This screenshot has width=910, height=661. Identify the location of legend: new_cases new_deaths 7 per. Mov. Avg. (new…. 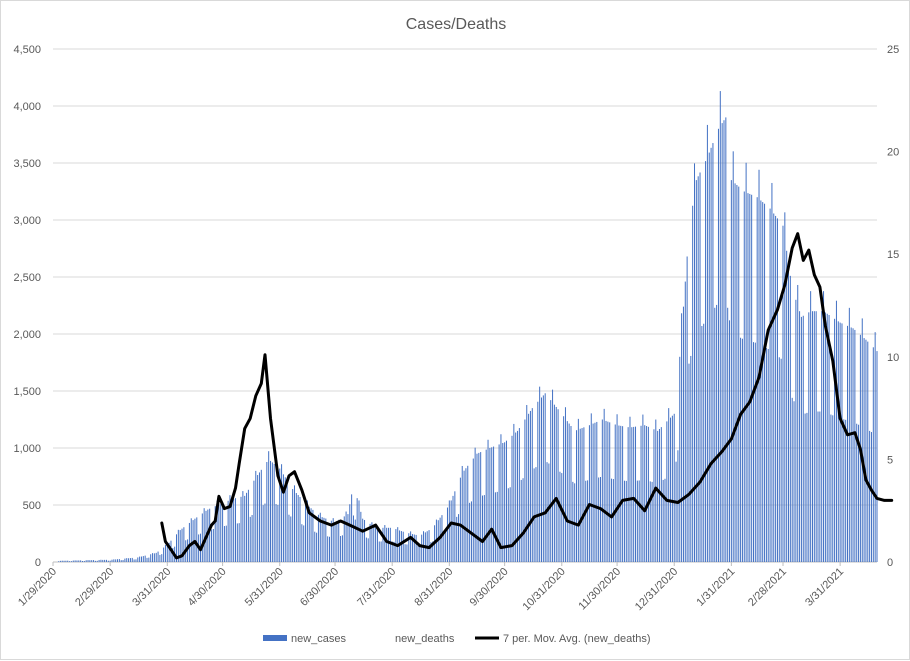
(457, 639).